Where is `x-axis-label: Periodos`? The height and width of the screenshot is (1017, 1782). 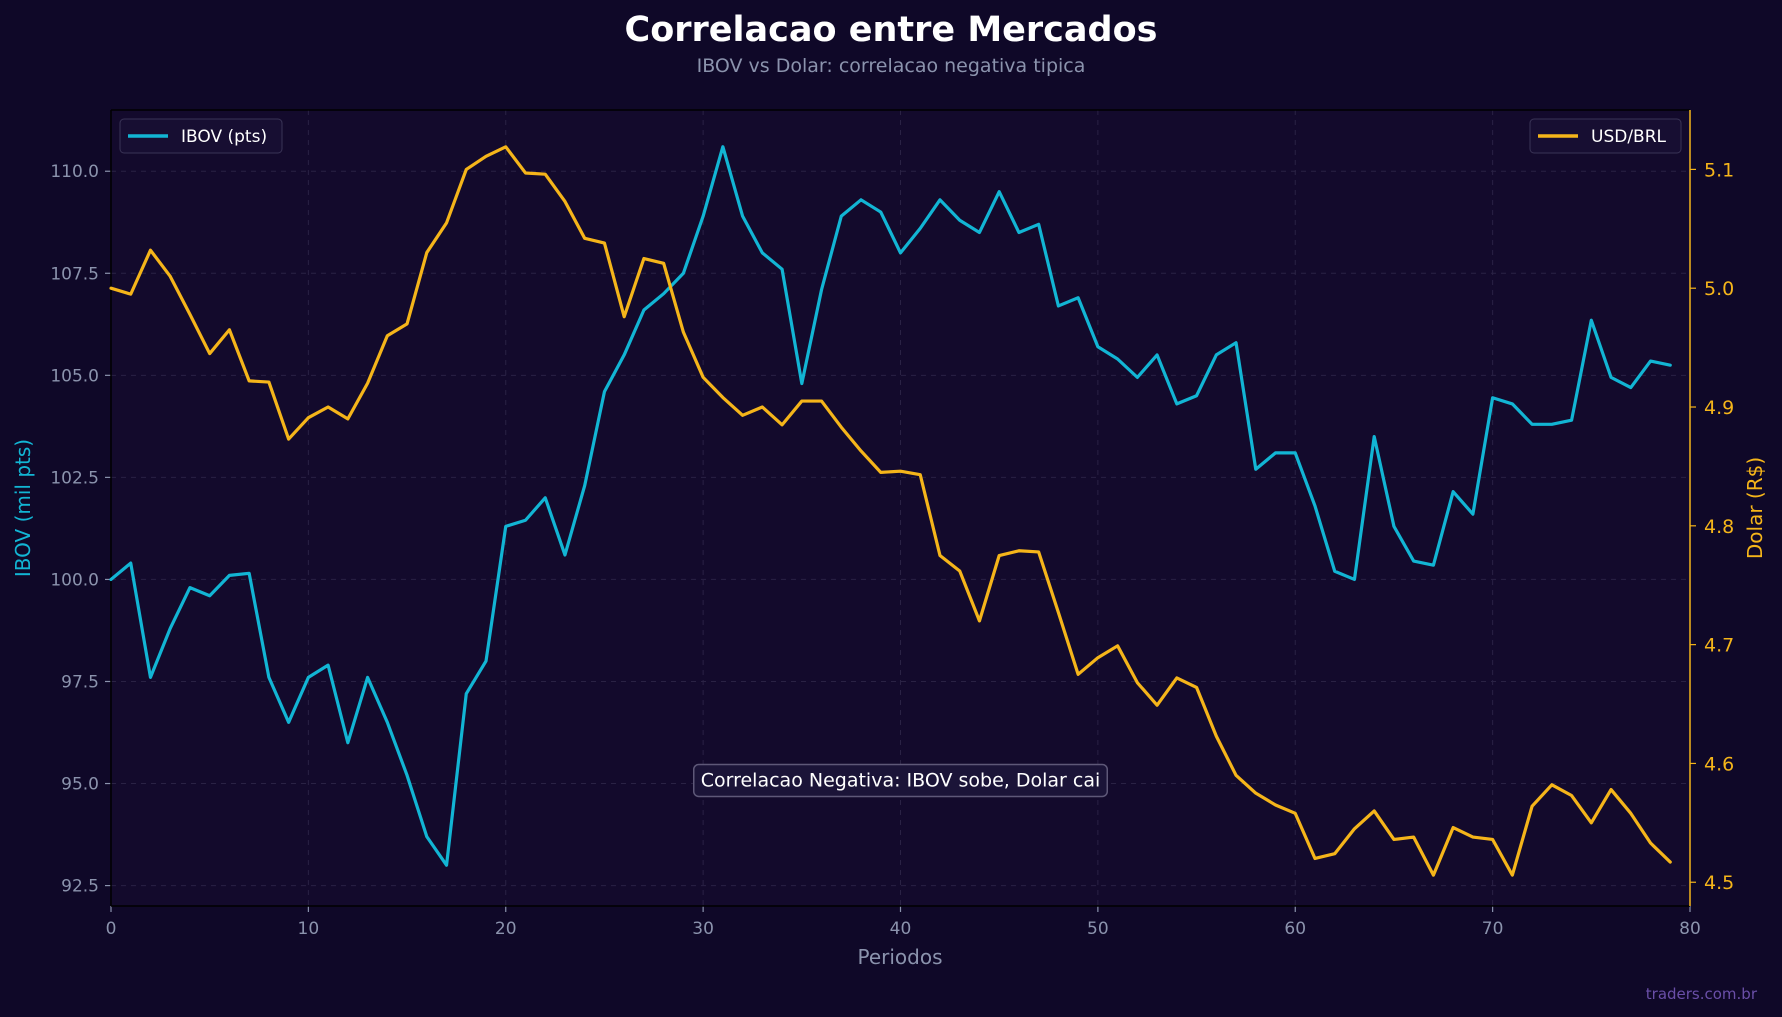 x-axis-label: Periodos is located at coordinates (899, 957).